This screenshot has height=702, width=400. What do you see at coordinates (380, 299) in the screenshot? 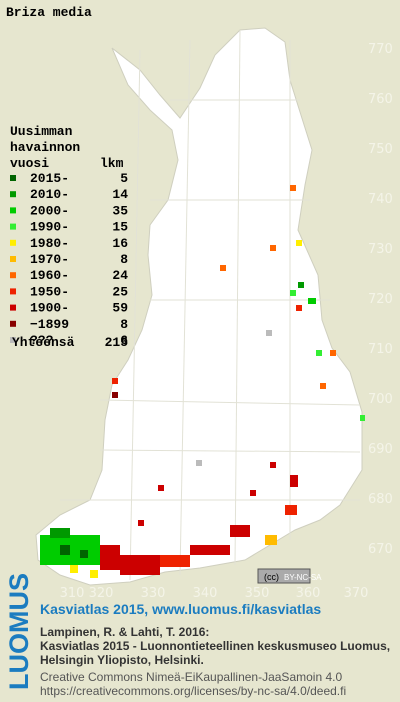
I see `grid-y-label: 720` at bounding box center [380, 299].